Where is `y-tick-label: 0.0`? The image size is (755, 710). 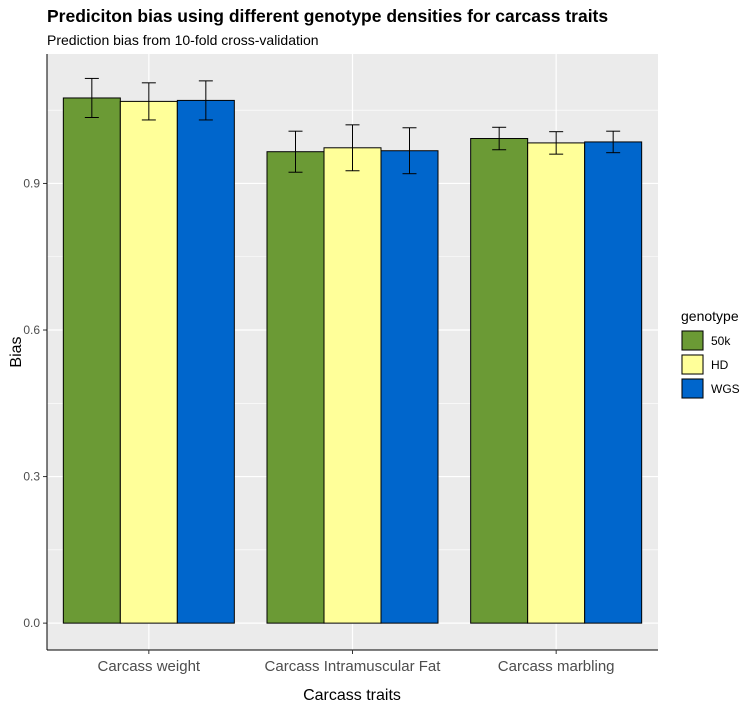
y-tick-label: 0.0 is located at coordinates (31, 623).